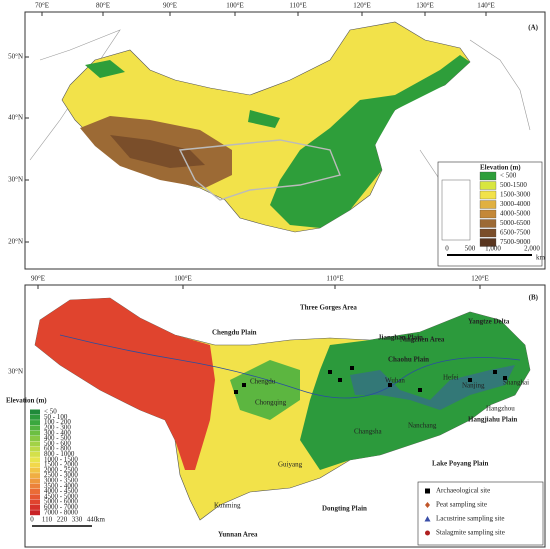 This screenshot has width=550, height=549. Describe the element at coordinates (427, 491) in the screenshot. I see `symbol-archaeological` at that location.